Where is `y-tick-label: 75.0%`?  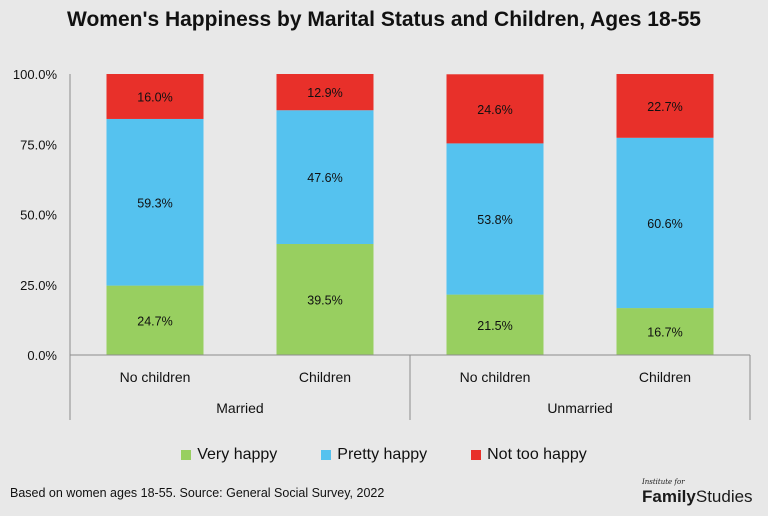 y-tick-label: 75.0% is located at coordinates (38, 144).